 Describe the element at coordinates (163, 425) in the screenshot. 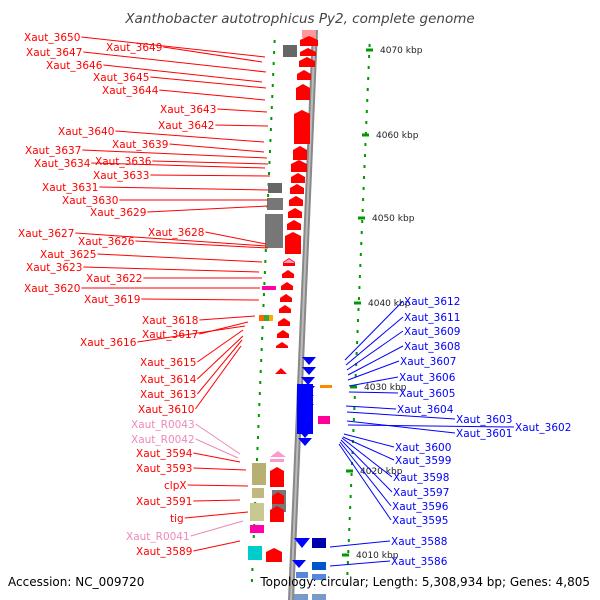

I see `gene-label: Xaut_R0043` at that location.